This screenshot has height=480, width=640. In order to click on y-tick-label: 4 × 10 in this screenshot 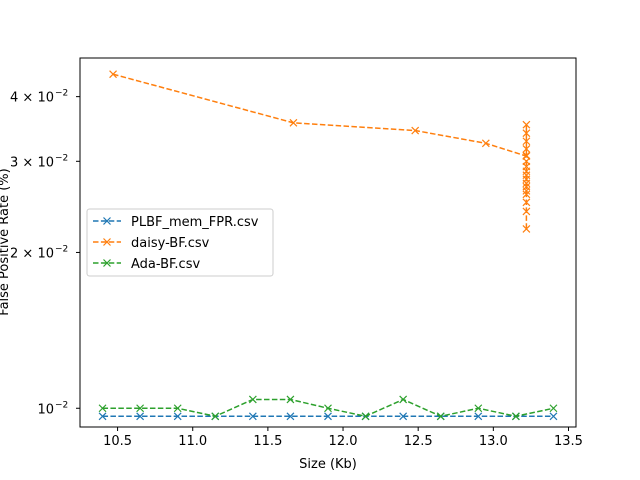, I will do `click(32, 98)`.